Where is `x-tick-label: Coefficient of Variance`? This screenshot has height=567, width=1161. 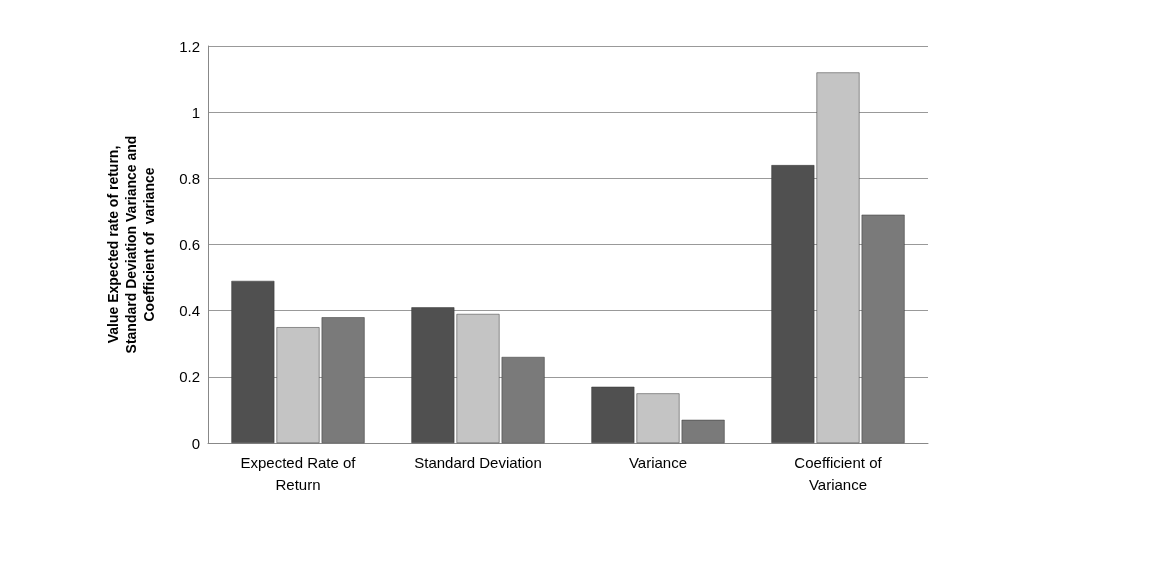
x-tick-label: Coefficient of Variance is located at coordinates (838, 473).